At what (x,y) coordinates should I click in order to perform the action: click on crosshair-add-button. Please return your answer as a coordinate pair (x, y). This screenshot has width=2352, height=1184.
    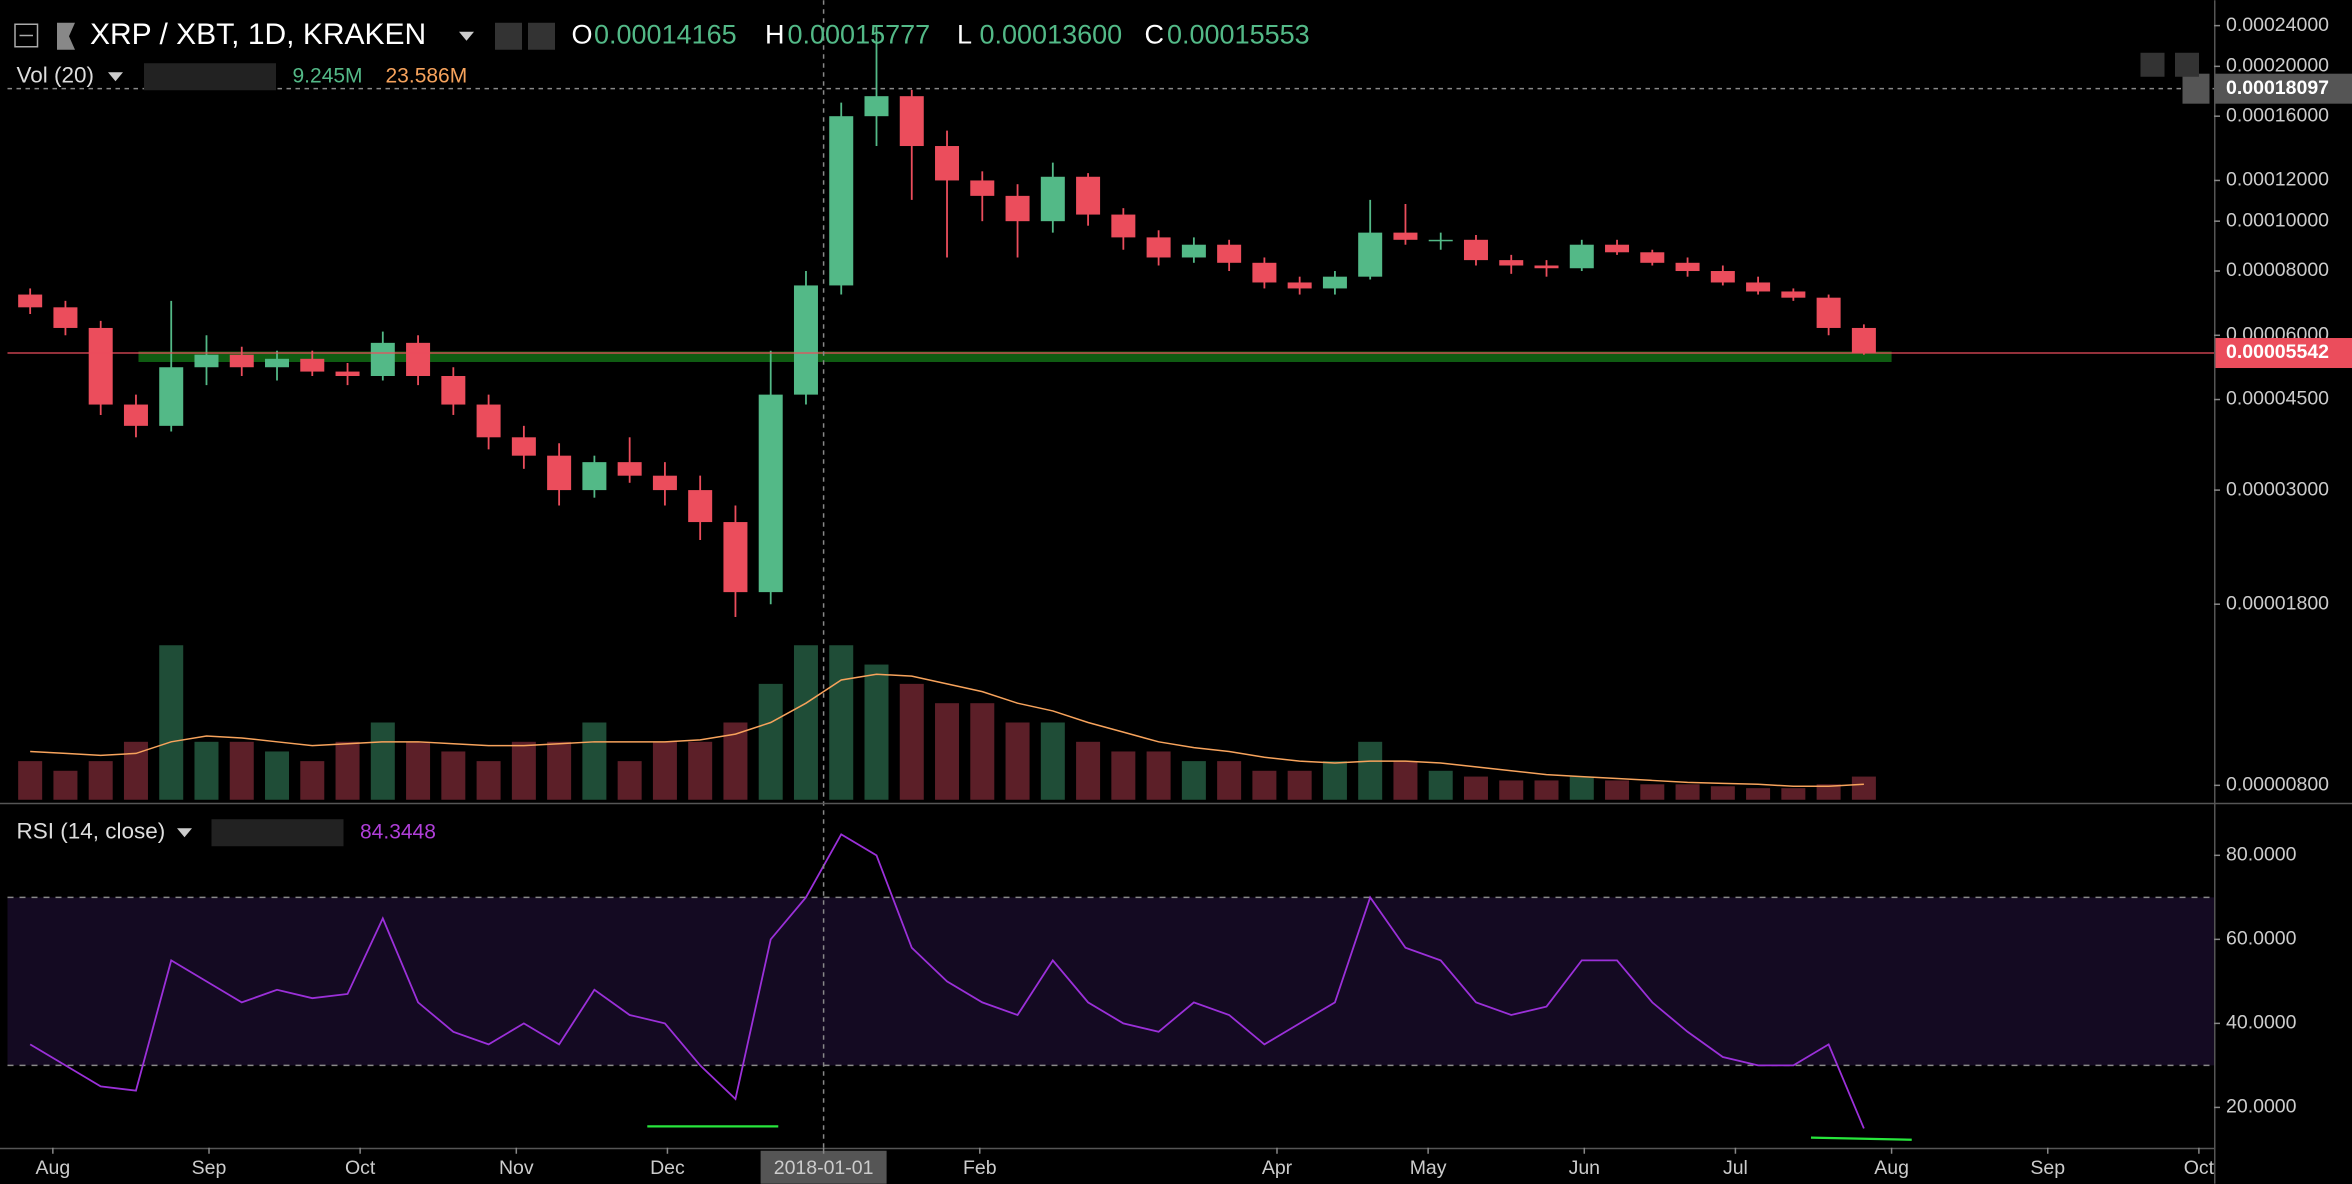
    Looking at the image, I should click on (2196, 88).